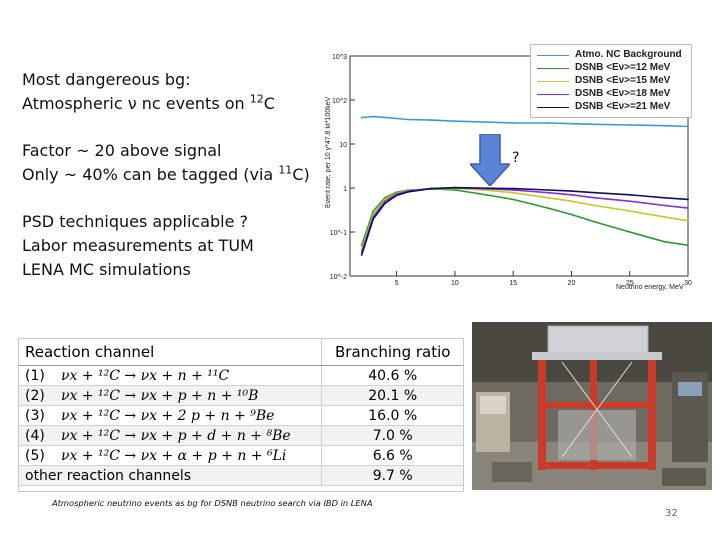  What do you see at coordinates (455, 283) in the screenshot?
I see `x-tick-label: 10` at bounding box center [455, 283].